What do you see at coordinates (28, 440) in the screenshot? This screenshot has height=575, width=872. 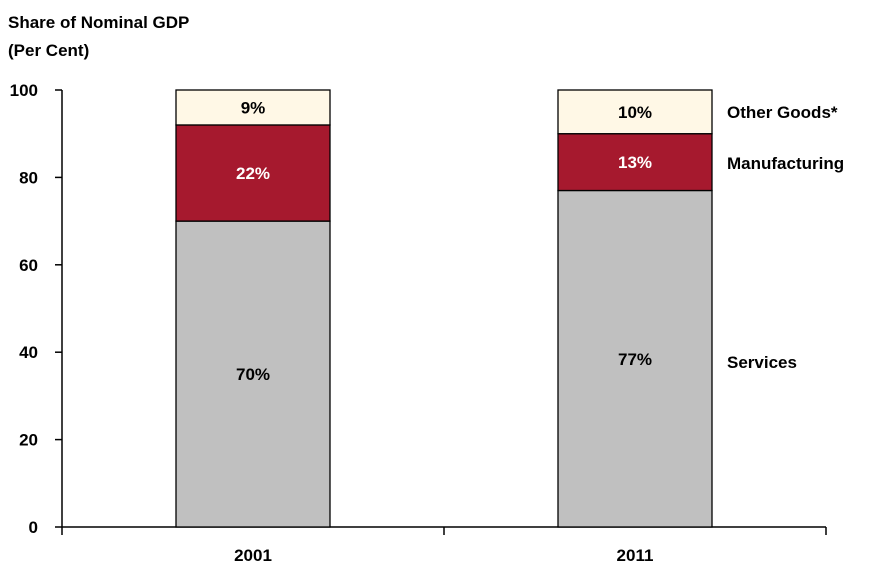 I see `y-tick-label: 20` at bounding box center [28, 440].